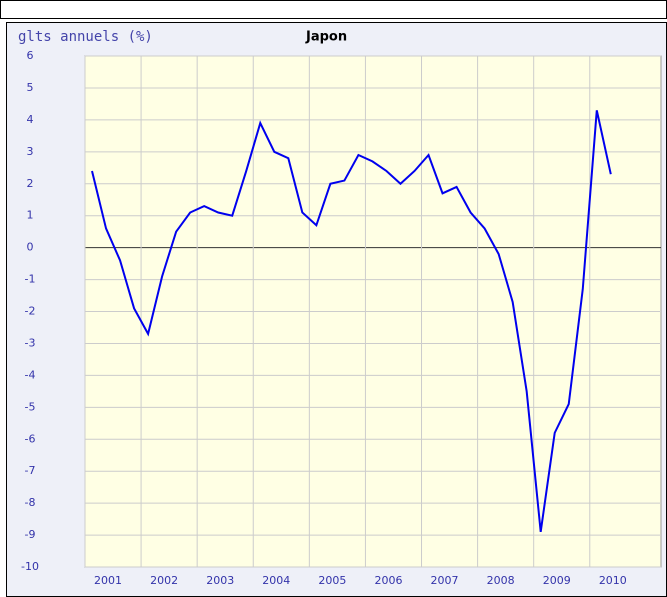  Describe the element at coordinates (445, 580) in the screenshot. I see `x-tick-label: 2007` at that location.